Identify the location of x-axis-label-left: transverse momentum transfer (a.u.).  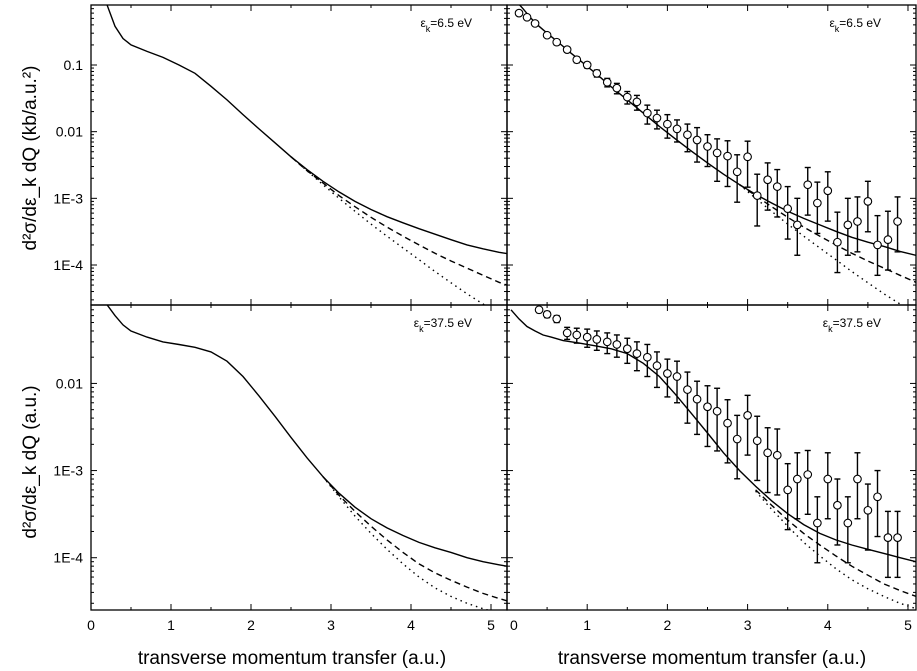
(292, 658).